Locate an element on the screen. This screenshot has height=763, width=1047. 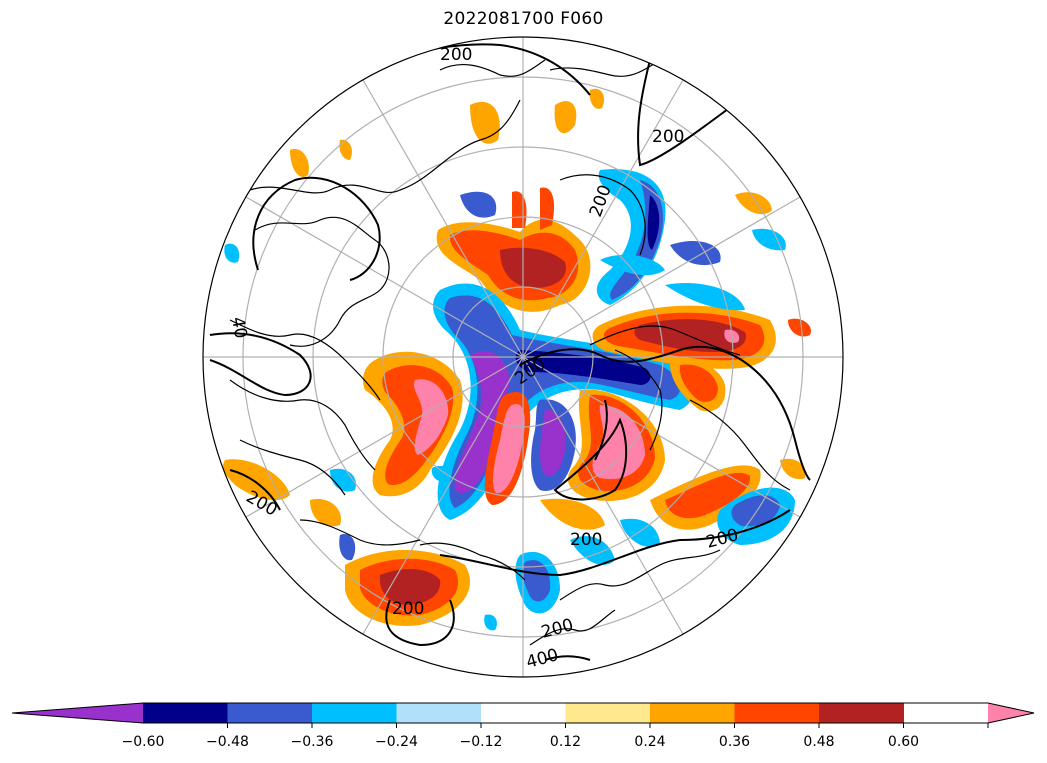
colorbar-tick-label: −0.60 is located at coordinates (143, 742).